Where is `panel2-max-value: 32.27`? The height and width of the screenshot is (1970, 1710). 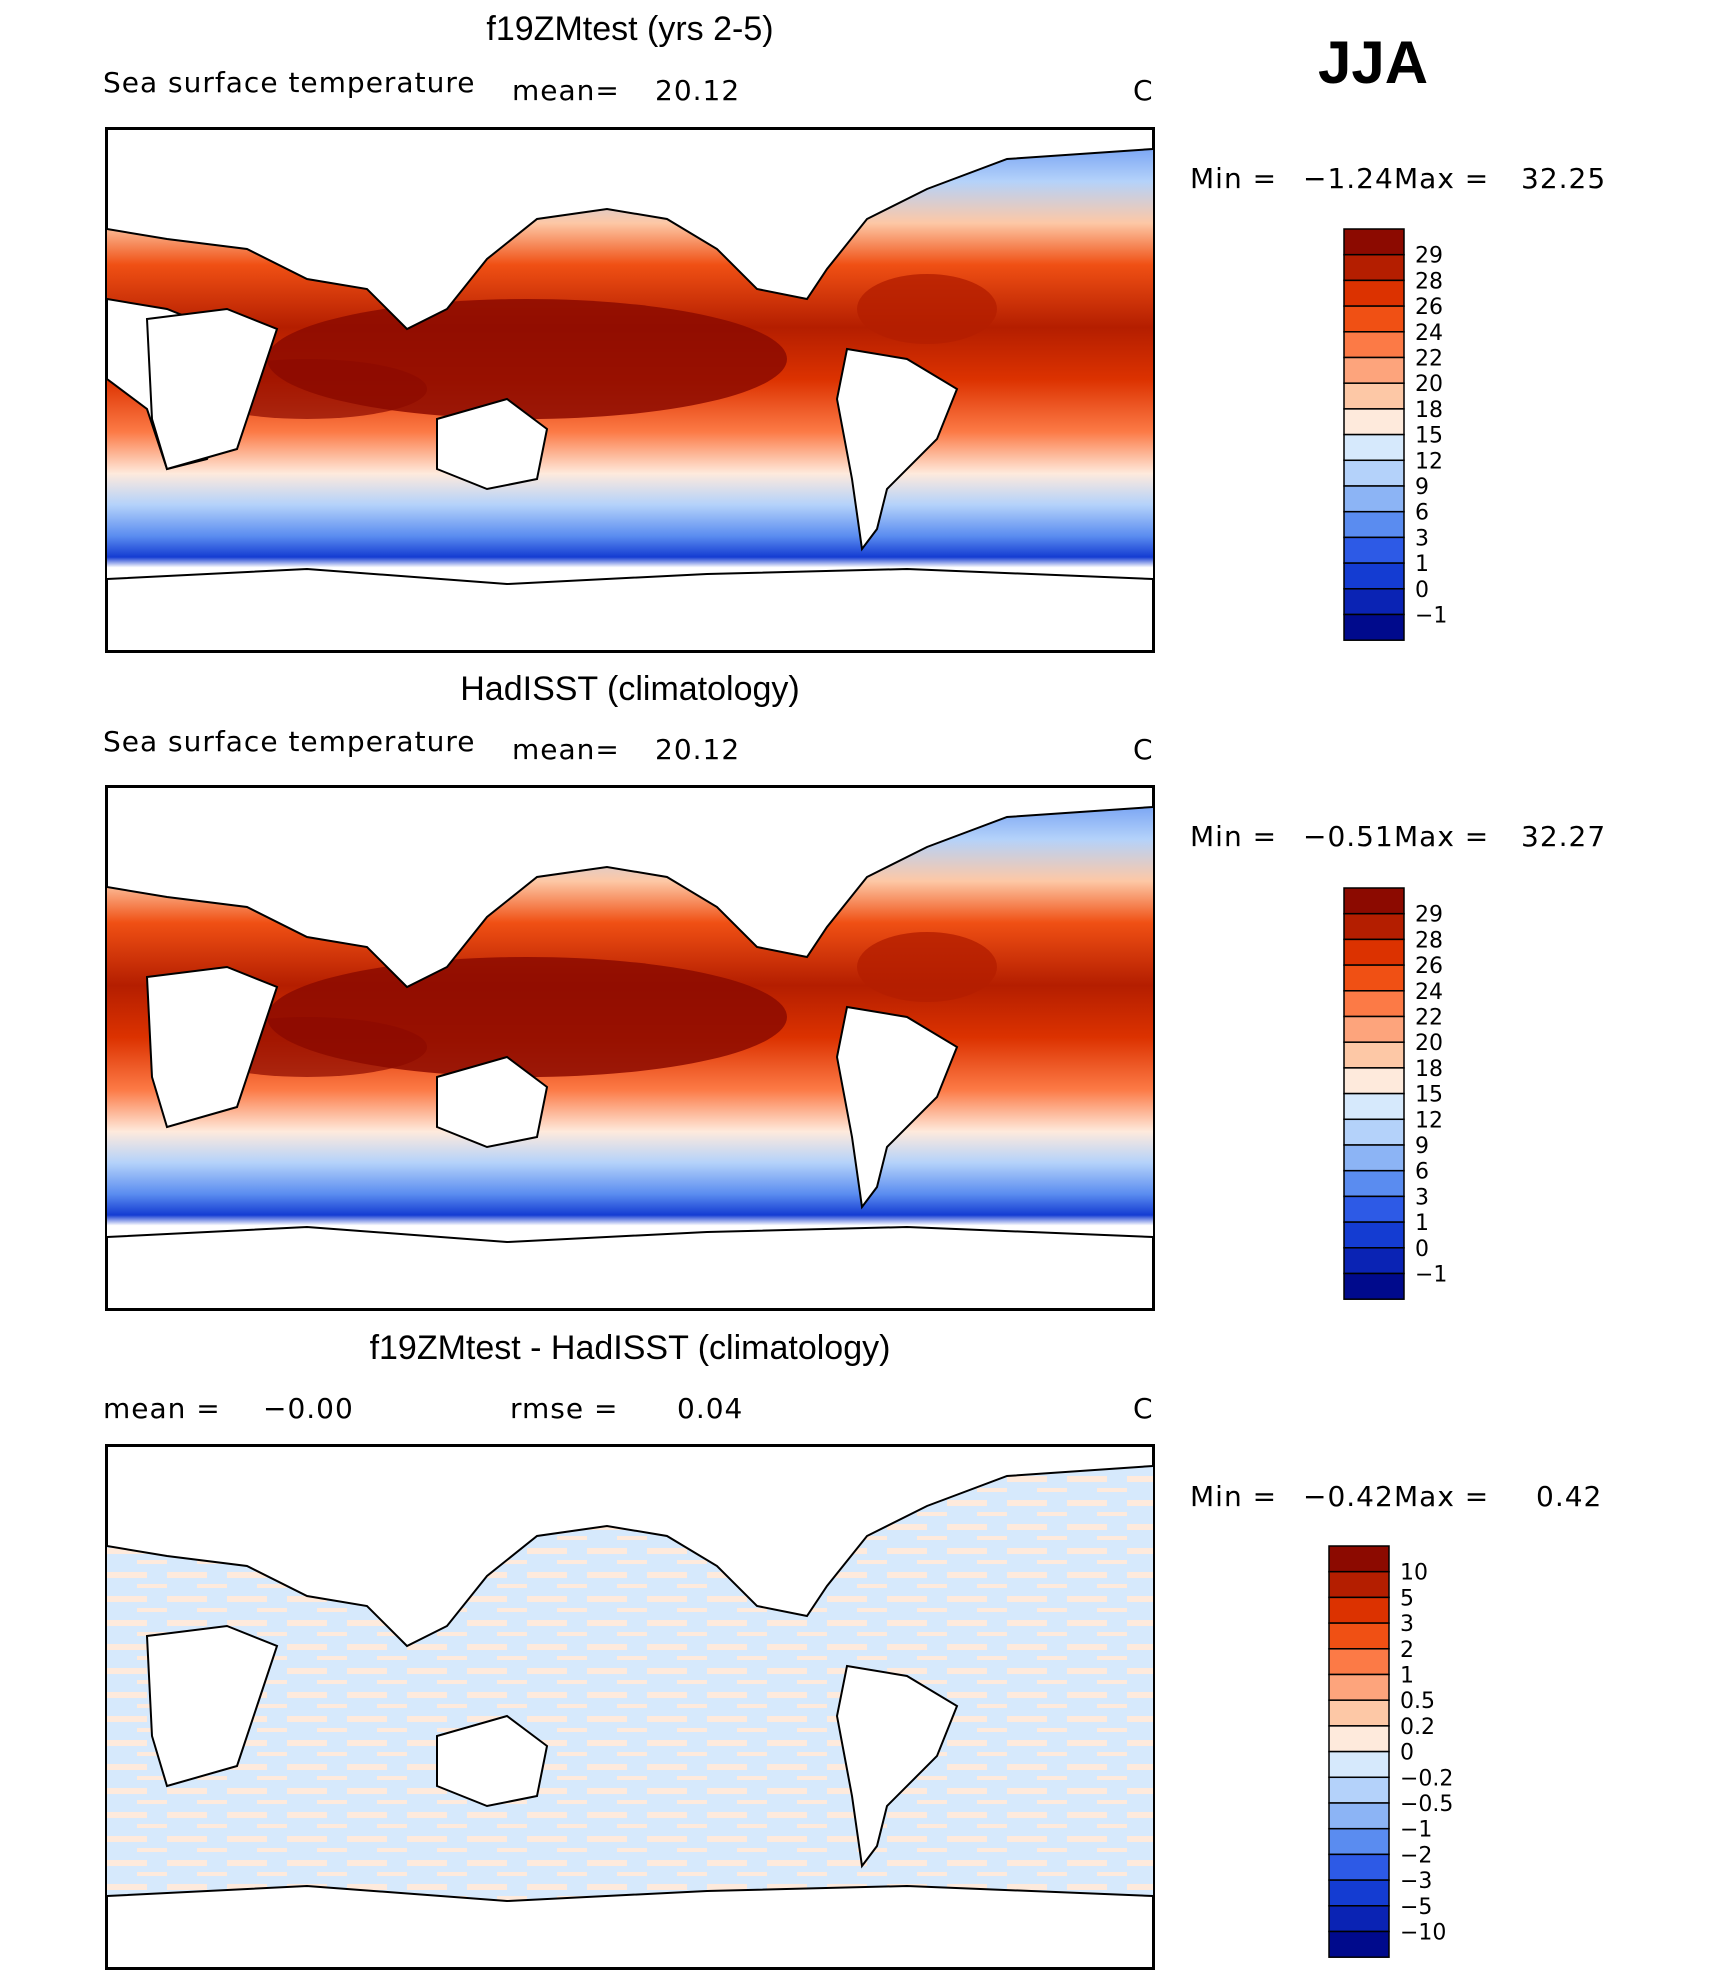
panel2-max-value: 32.27 is located at coordinates (1564, 836).